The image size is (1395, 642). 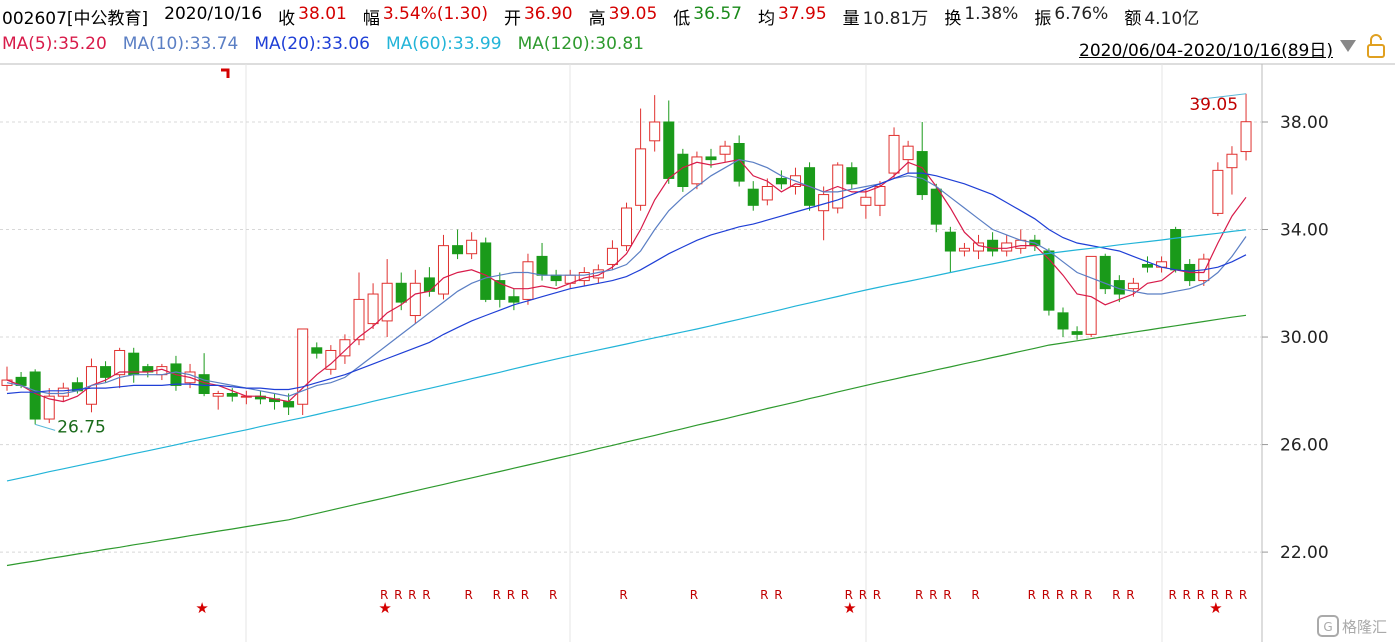 What do you see at coordinates (1364, 627) in the screenshot?
I see `watermark: 格隆汇` at bounding box center [1364, 627].